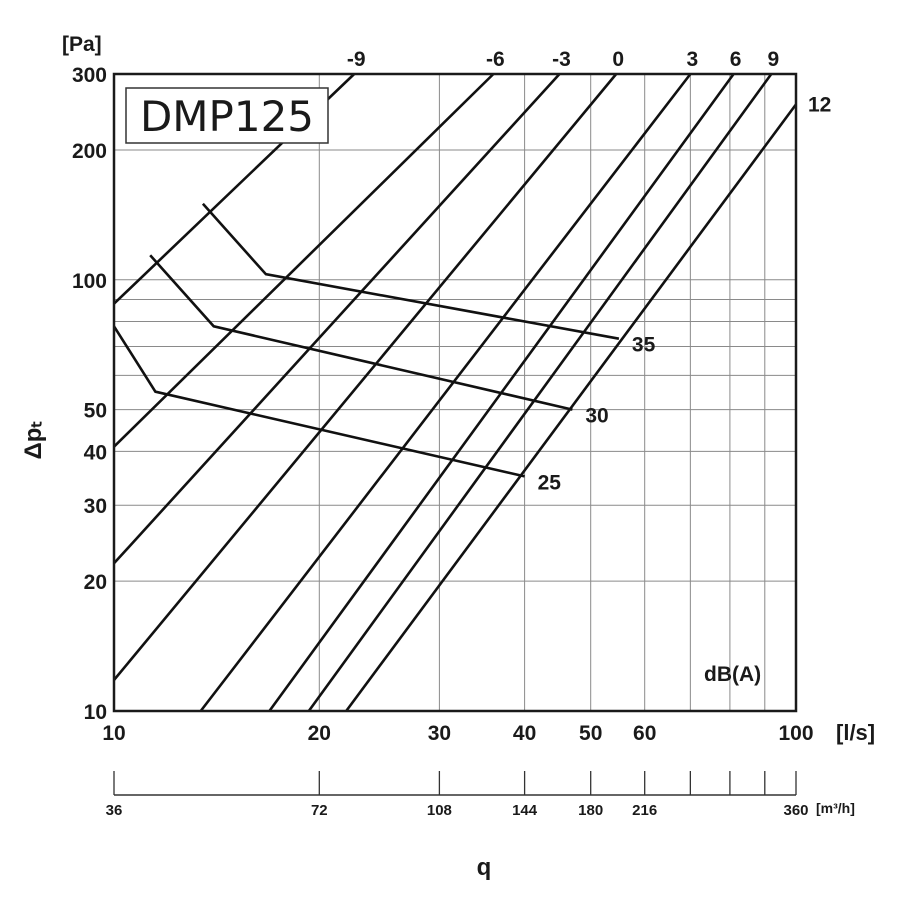  Describe the element at coordinates (618, 59) in the screenshot. I see `damper-position-label: 0` at that location.